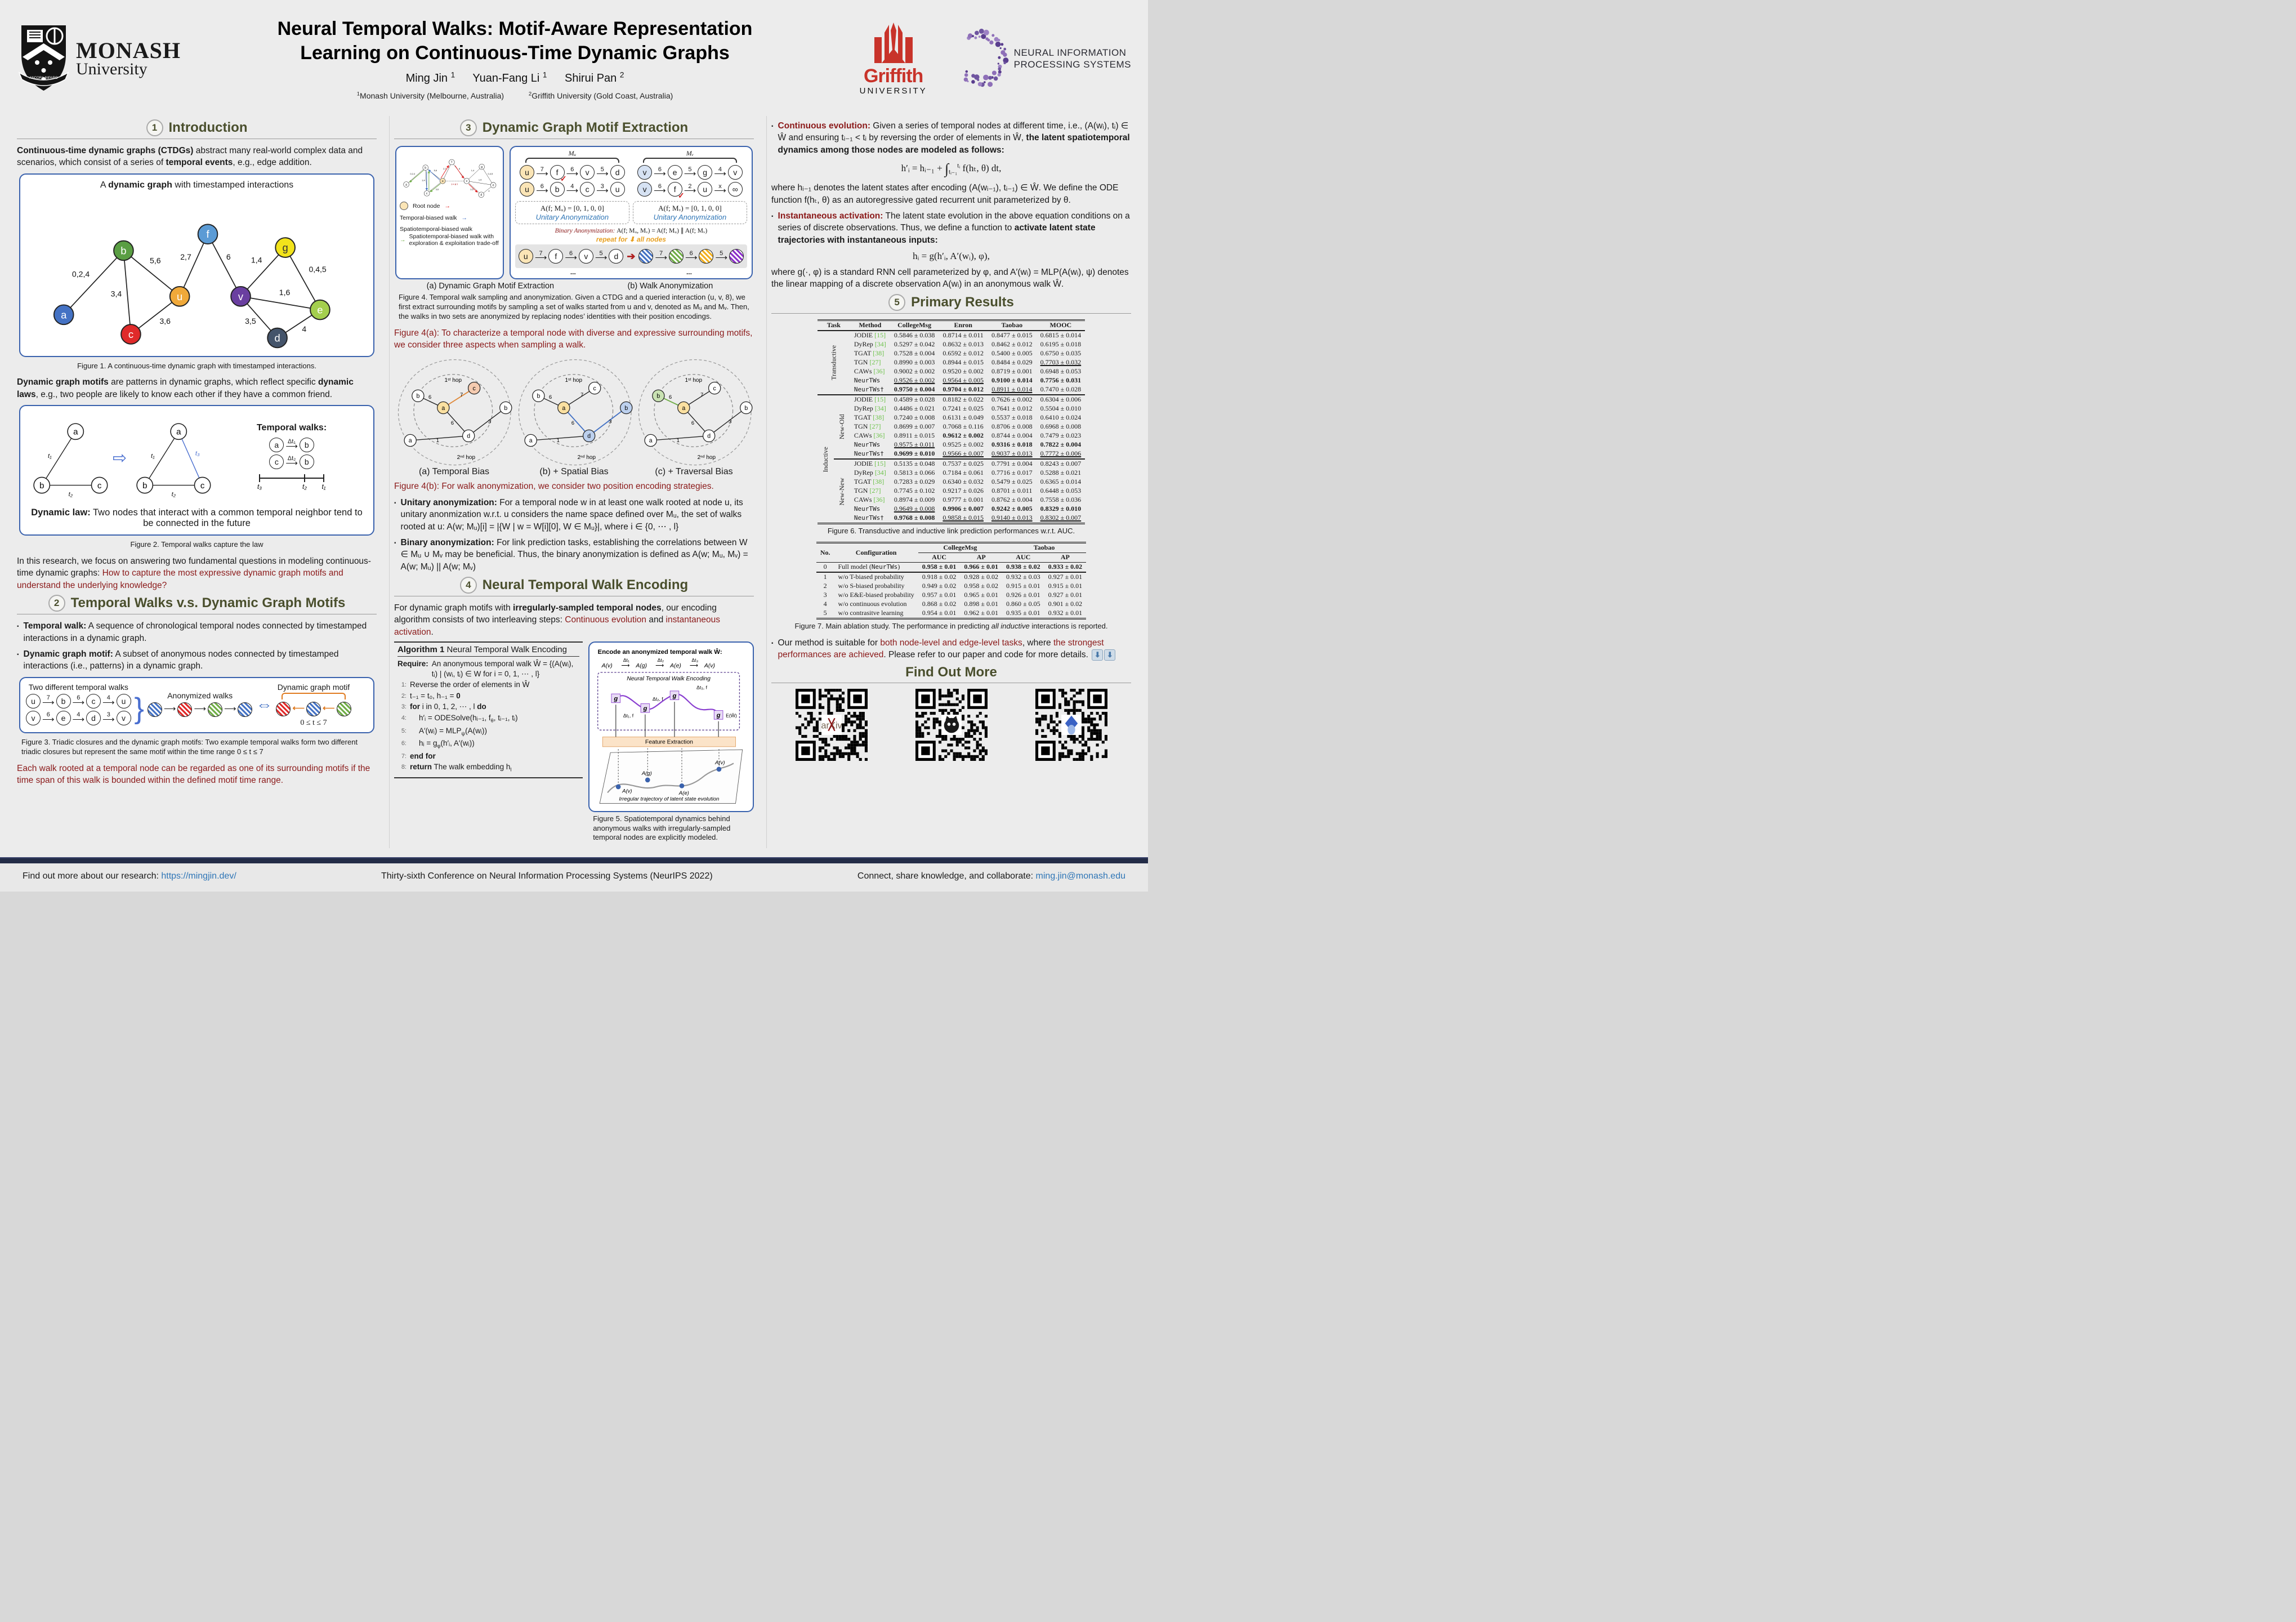 The height and width of the screenshot is (1622, 2296). I want to click on temporal-walks-panel: Temporal walks: a Δt₁ ⟶ b c Δt₂ ⟶ b, so click(292, 458).